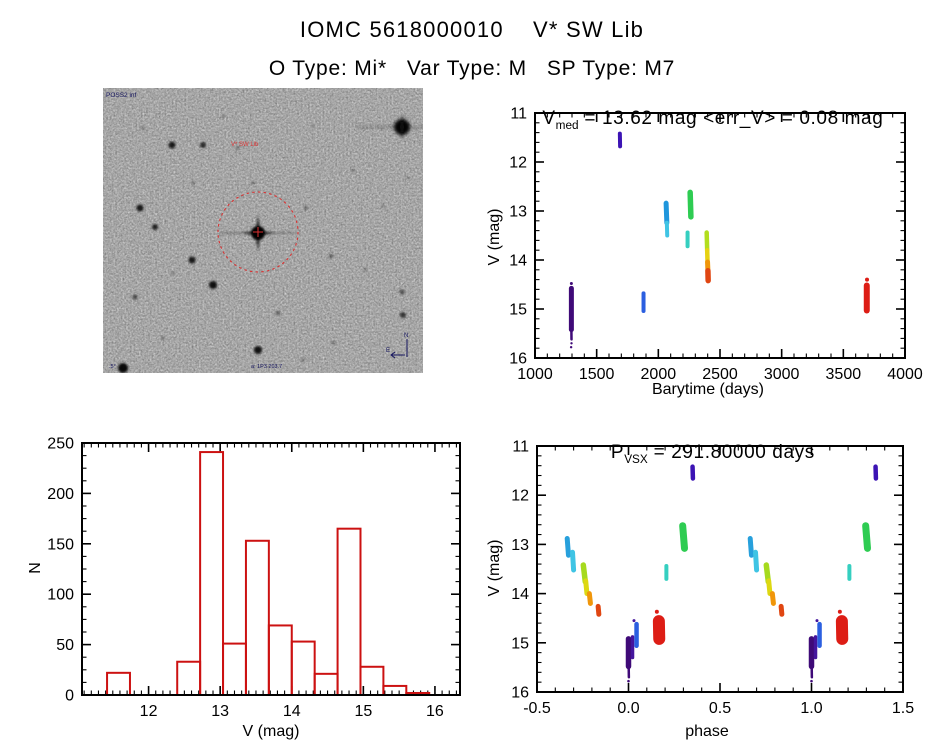 This screenshot has width=944, height=747. I want to click on svg-text: 0, so click(69, 696).